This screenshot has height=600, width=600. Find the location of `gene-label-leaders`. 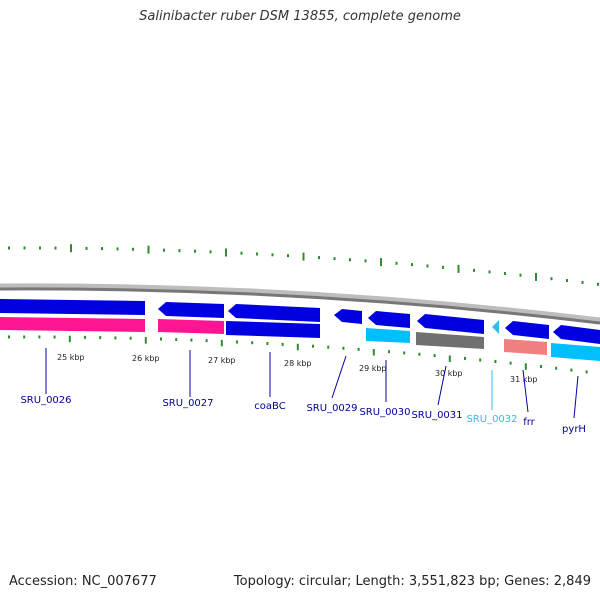

gene-label-leaders is located at coordinates (312, 383).